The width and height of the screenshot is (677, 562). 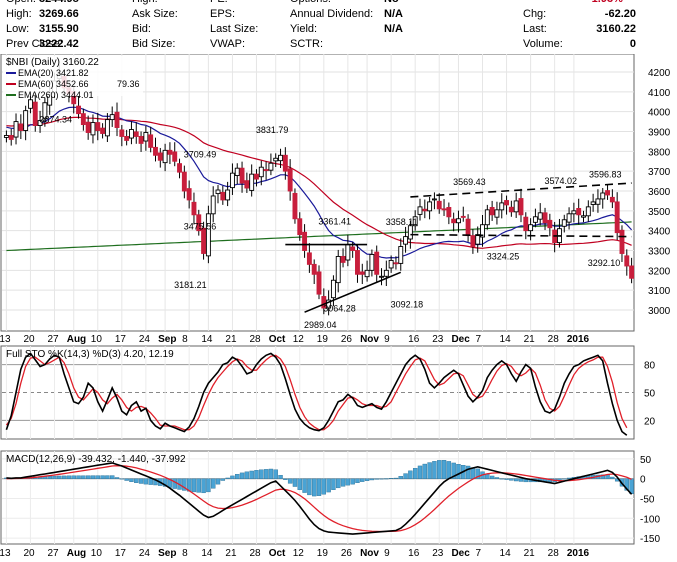 What do you see at coordinates (650, 539) in the screenshot?
I see `macd-y-tick: -150` at bounding box center [650, 539].